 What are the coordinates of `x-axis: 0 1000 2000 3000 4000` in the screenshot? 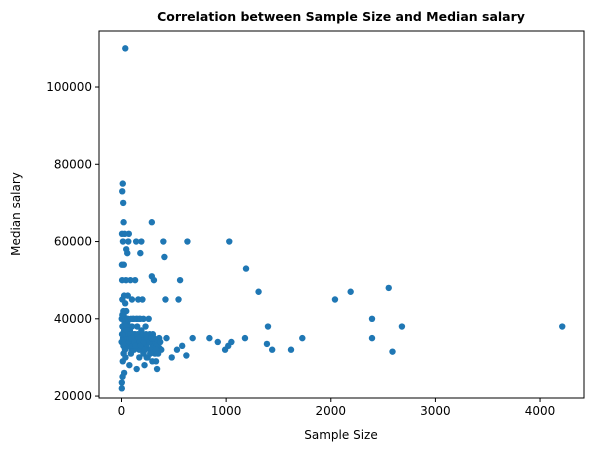 It's located at (337, 408).